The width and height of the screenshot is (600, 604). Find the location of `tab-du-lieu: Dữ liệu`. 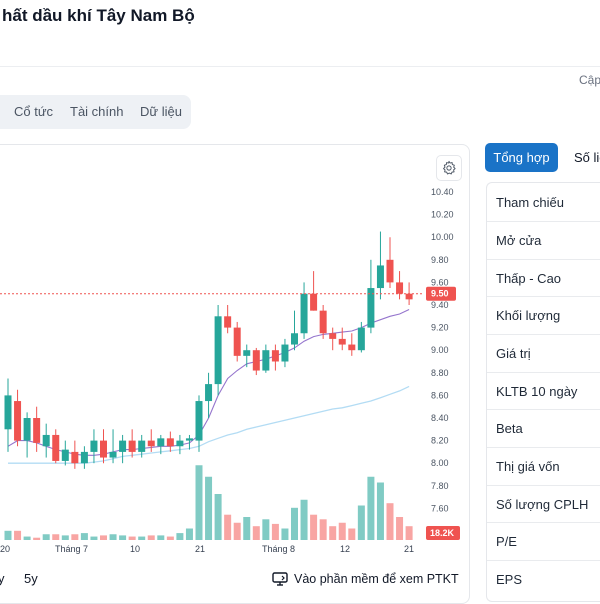

tab-du-lieu: Dữ liệu is located at coordinates (161, 111).